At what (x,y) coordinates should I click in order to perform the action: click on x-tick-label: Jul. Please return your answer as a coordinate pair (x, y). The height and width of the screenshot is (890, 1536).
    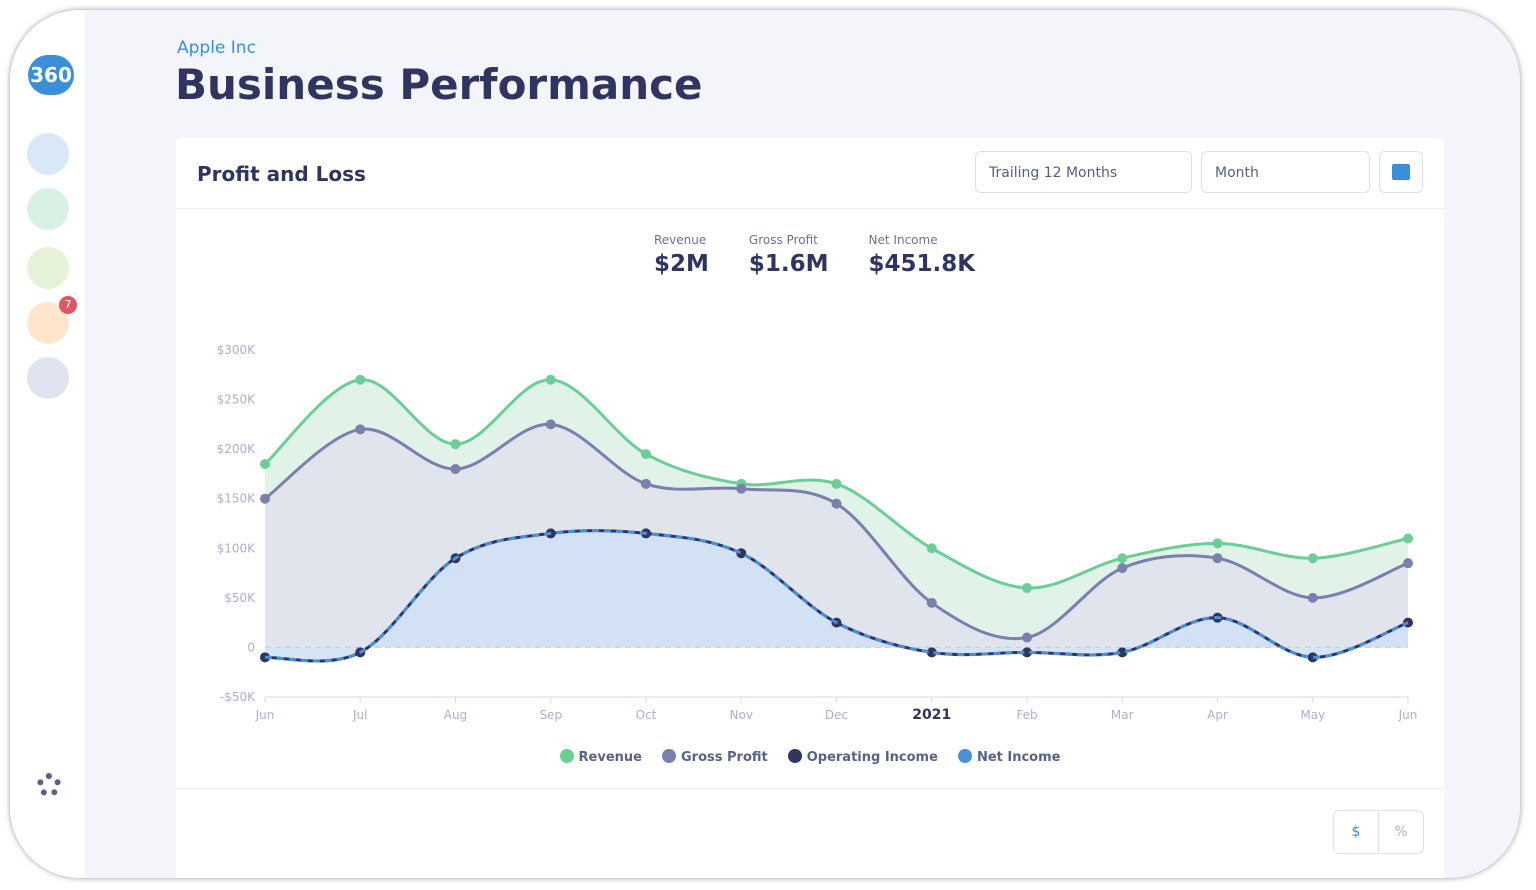
    Looking at the image, I should click on (359, 715).